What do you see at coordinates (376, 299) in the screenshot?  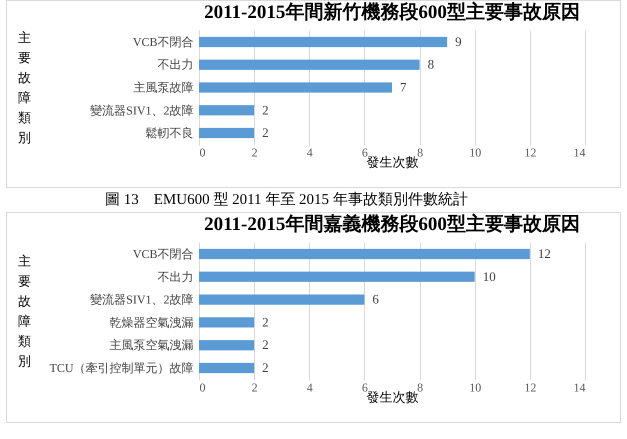 I see `data-label: 6` at bounding box center [376, 299].